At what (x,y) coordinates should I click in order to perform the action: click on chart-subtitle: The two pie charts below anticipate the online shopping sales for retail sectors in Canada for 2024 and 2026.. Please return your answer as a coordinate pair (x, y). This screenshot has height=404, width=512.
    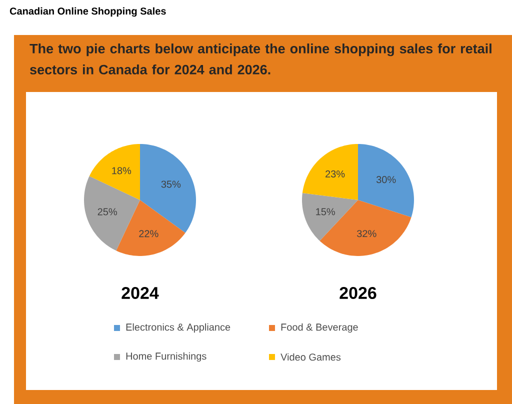
    Looking at the image, I should click on (261, 59).